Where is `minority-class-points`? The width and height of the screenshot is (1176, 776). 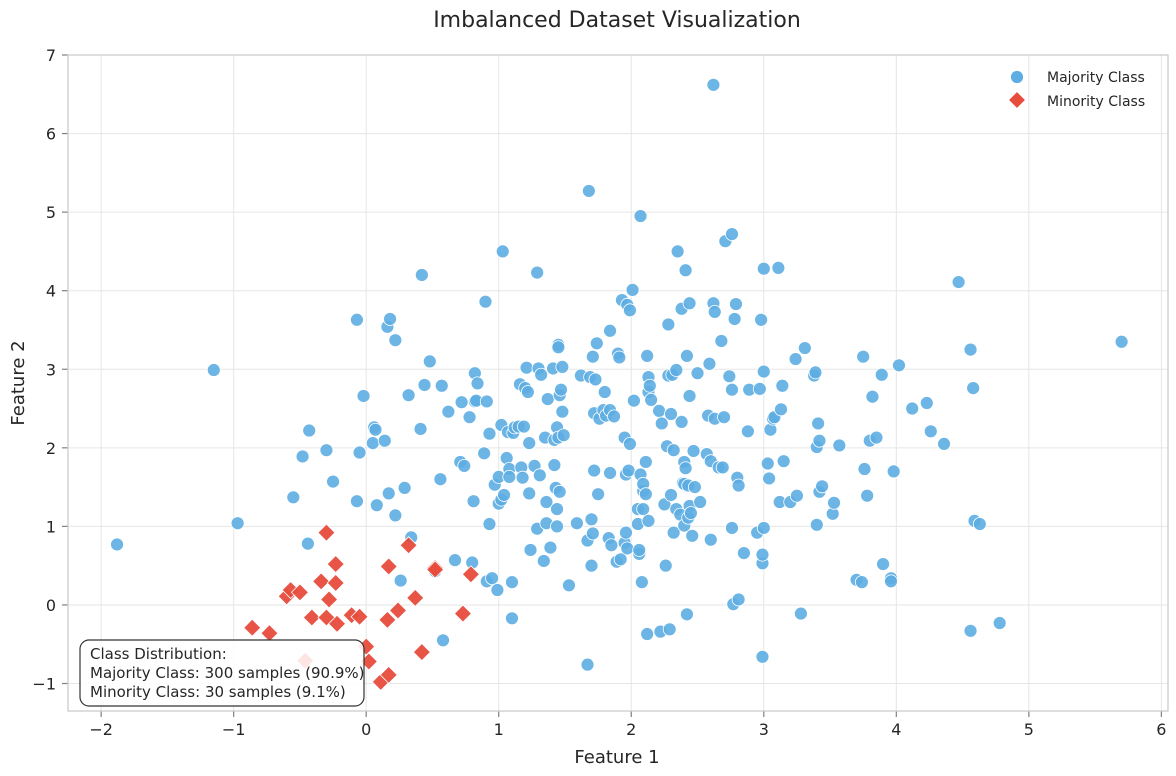
minority-class-points is located at coordinates (361, 607).